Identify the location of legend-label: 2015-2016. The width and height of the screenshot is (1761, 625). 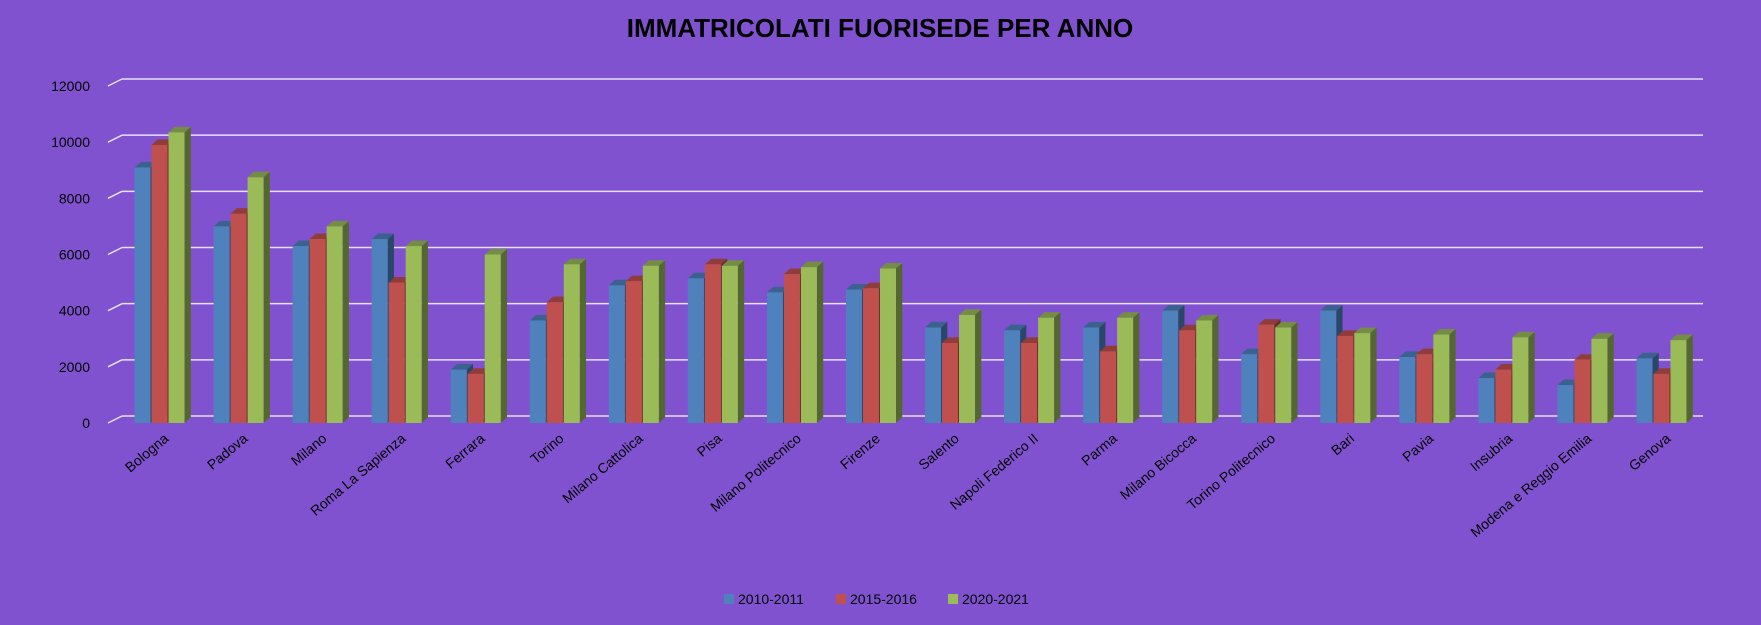
(883, 599).